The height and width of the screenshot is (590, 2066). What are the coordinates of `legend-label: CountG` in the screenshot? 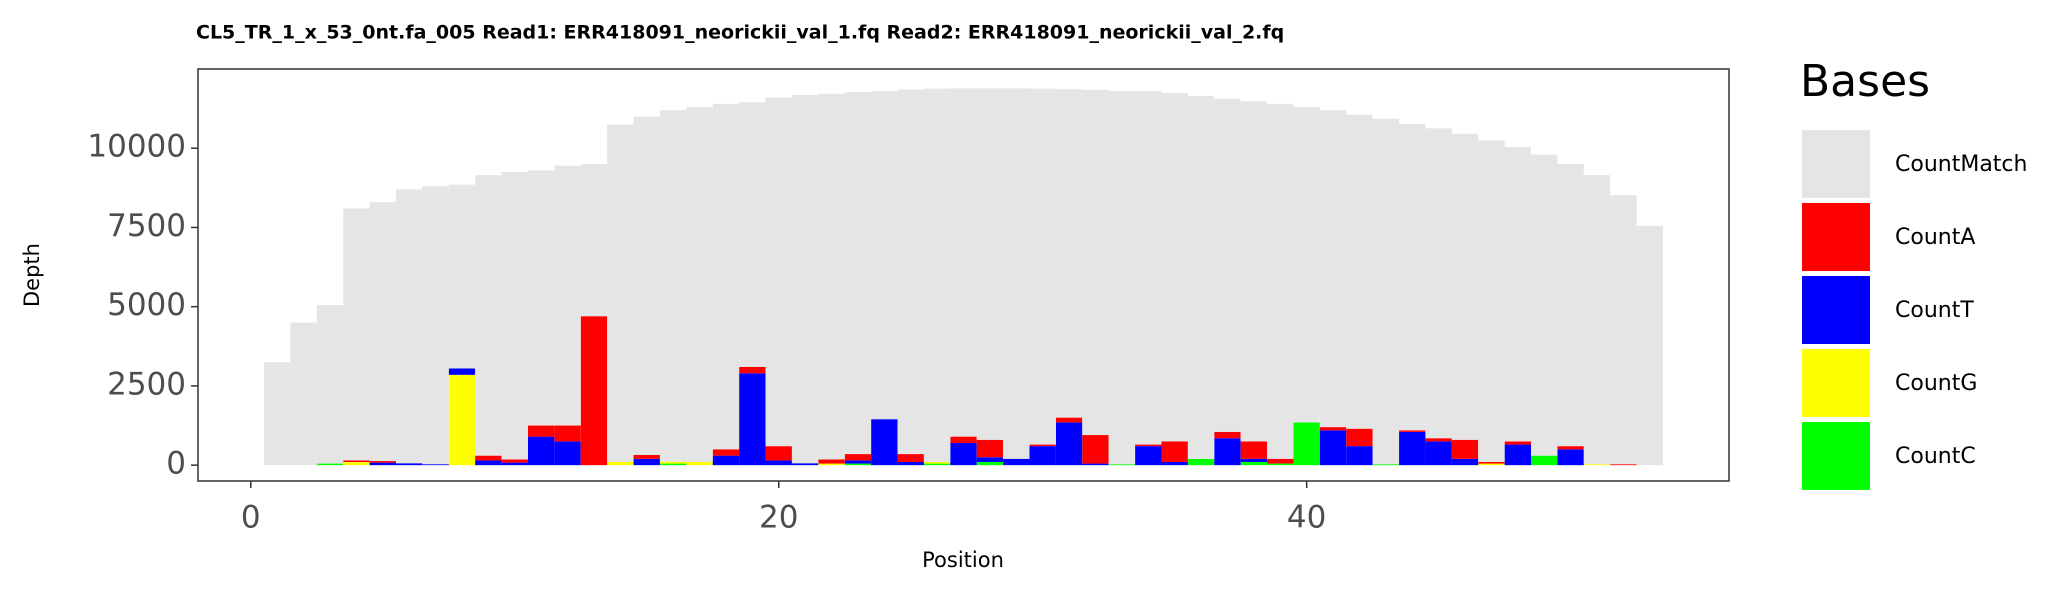 It's located at (1936, 383).